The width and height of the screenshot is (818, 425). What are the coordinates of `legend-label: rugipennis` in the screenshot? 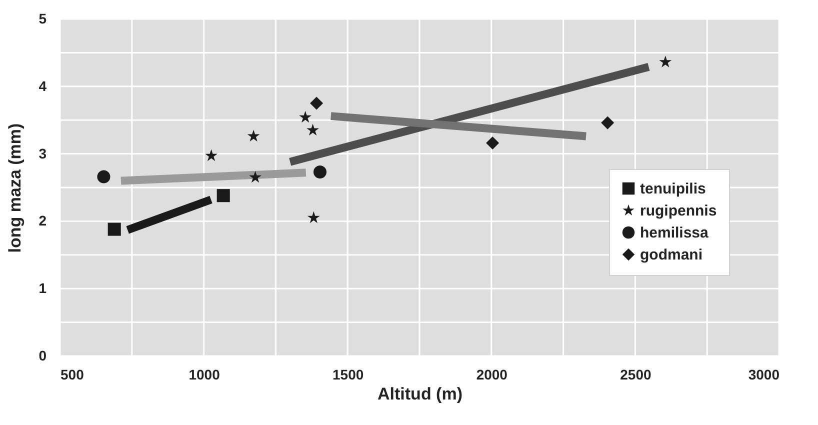 It's located at (678, 211).